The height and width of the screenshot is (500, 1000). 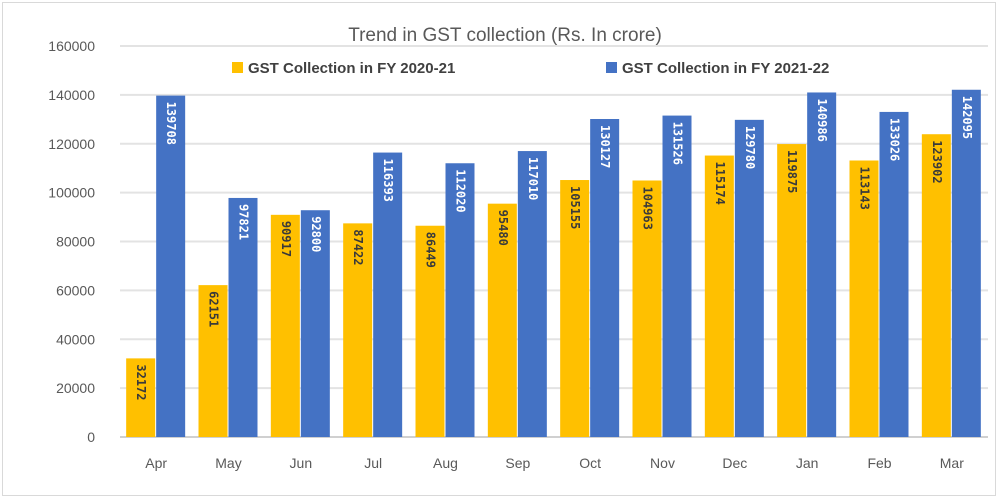 I want to click on x-tick-label: Jun, so click(x=301, y=463).